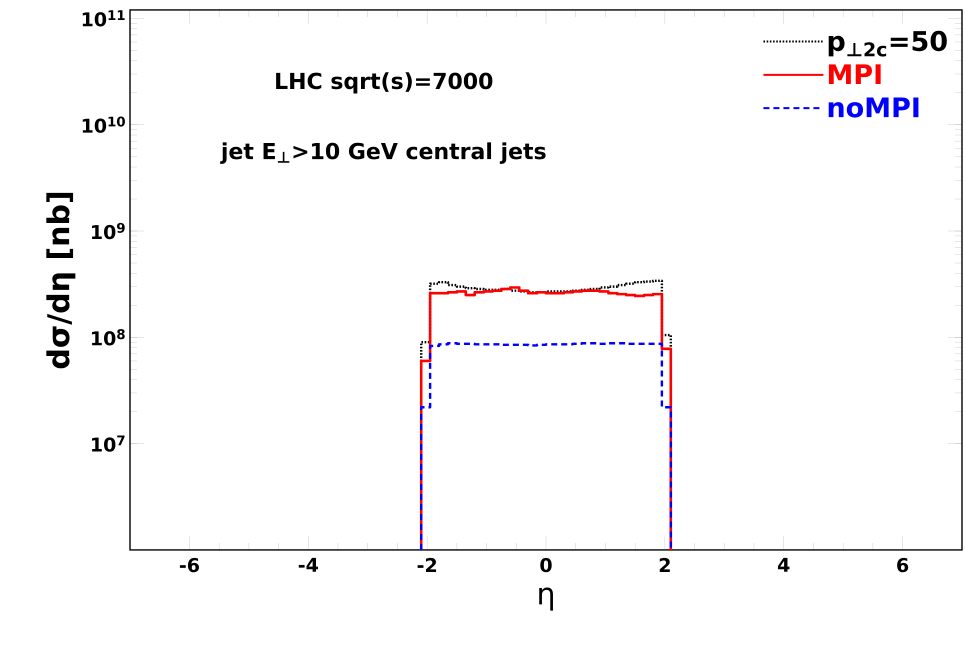  Describe the element at coordinates (108, 444) in the screenshot. I see `y-tick-label: 10$^{7}$` at that location.